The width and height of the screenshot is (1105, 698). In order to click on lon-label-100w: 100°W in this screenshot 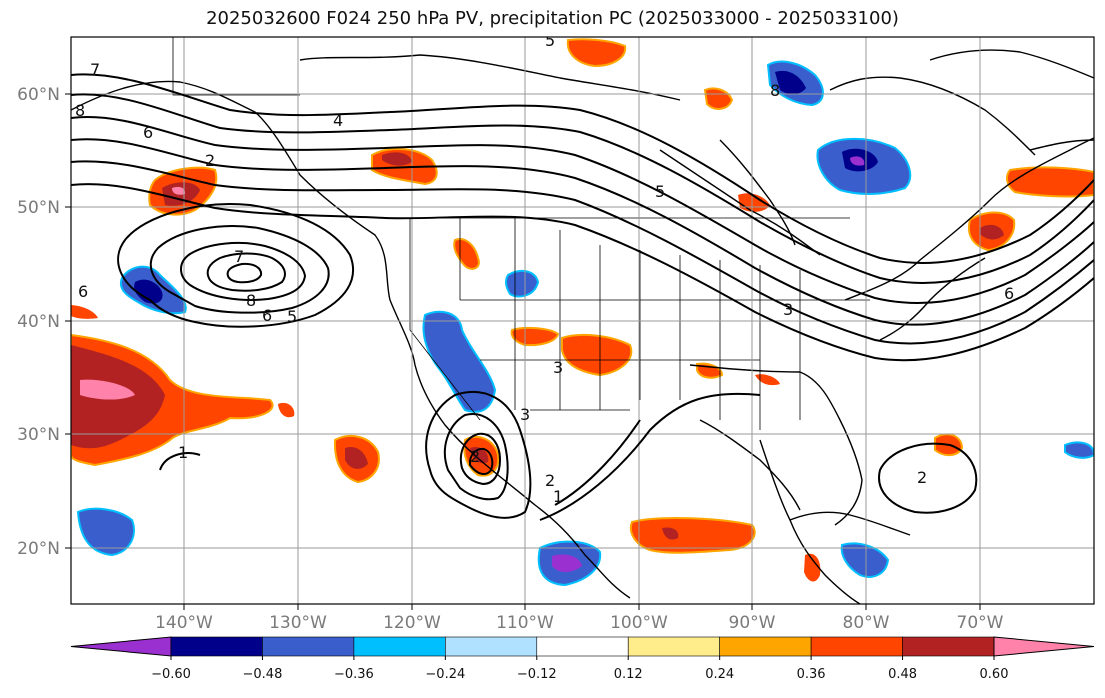, I will do `click(639, 623)`.